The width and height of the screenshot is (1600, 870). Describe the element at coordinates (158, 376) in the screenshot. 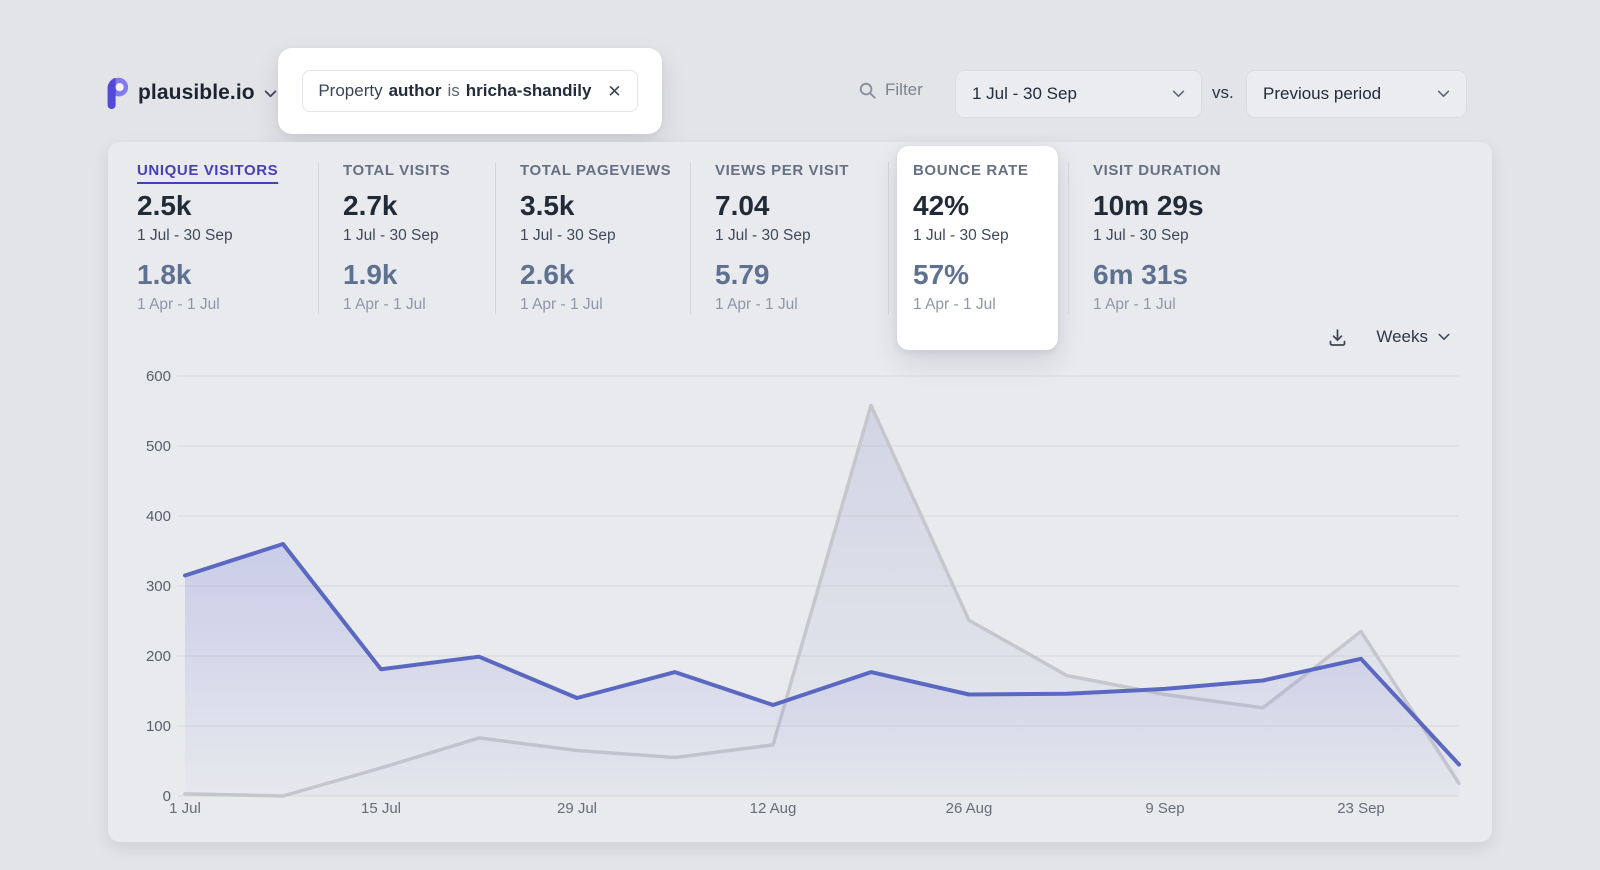

I see `svg-text: 600` at that location.